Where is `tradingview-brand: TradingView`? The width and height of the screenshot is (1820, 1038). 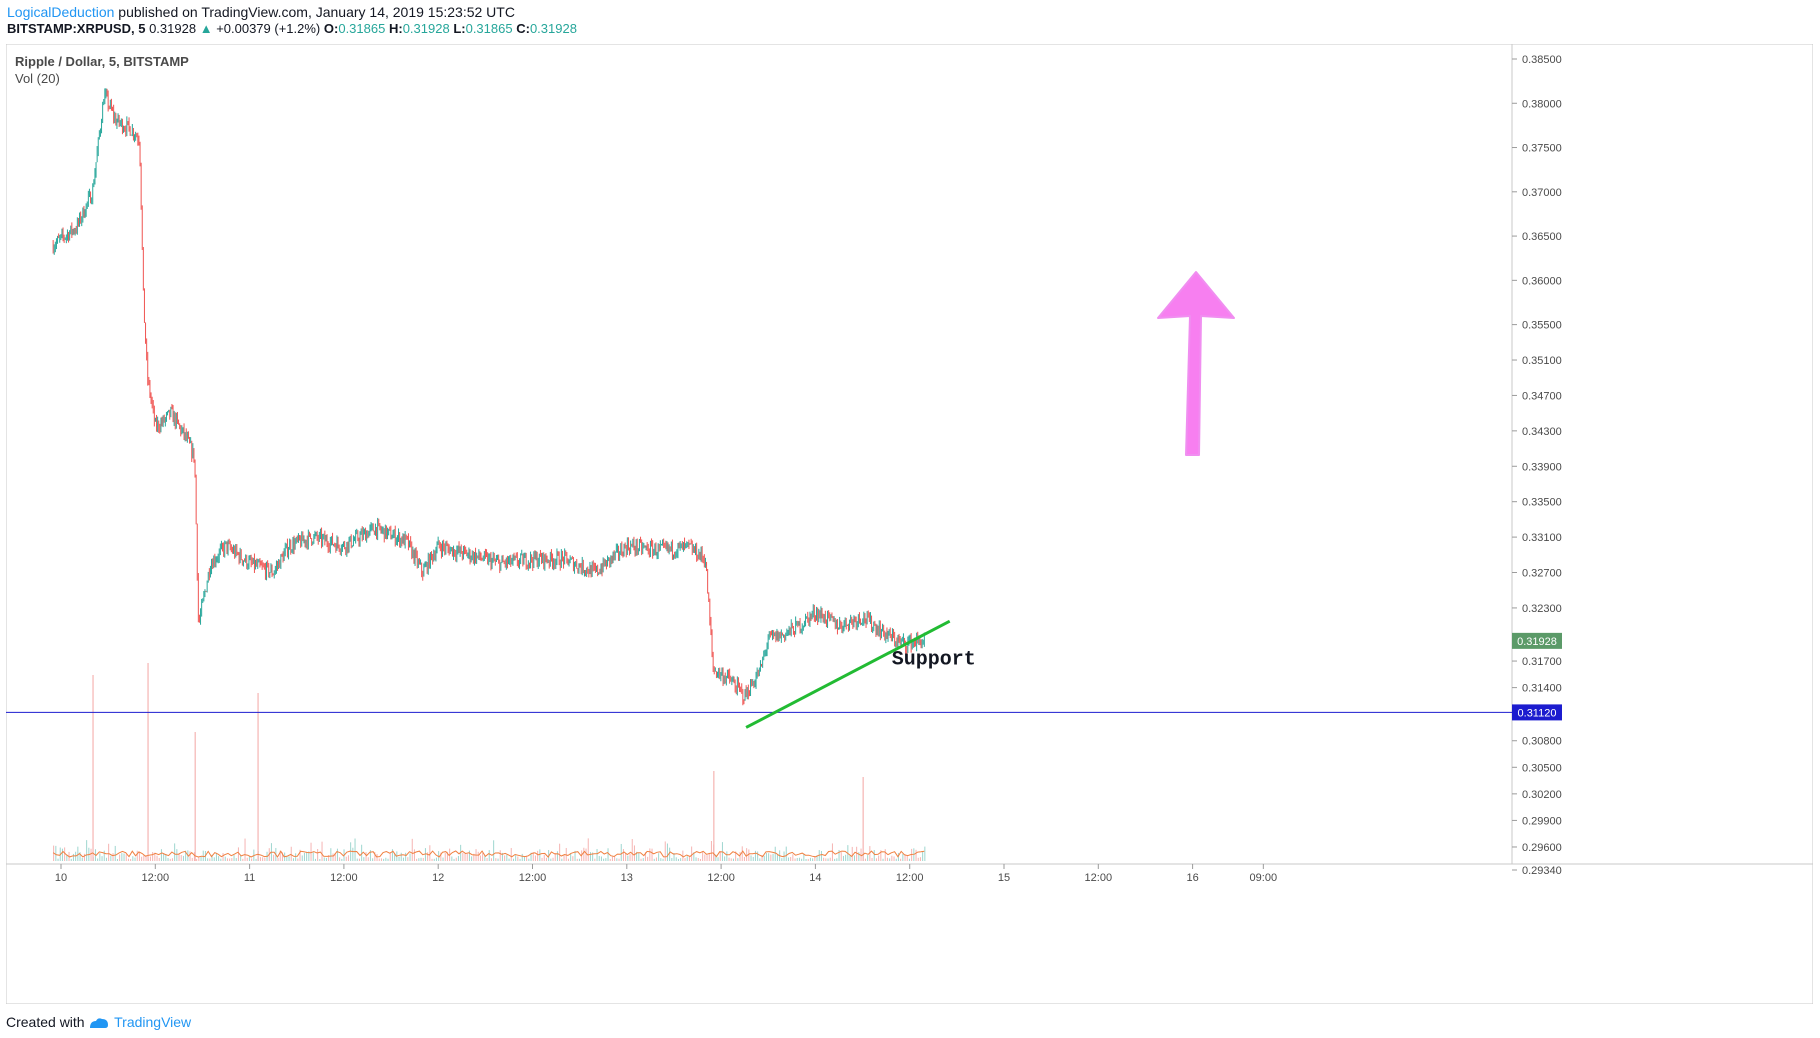 tradingview-brand: TradingView is located at coordinates (153, 1022).